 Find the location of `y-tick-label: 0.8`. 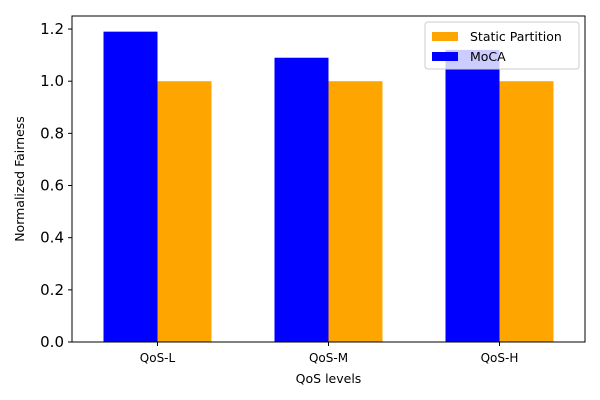

y-tick-label: 0.8 is located at coordinates (52, 133).